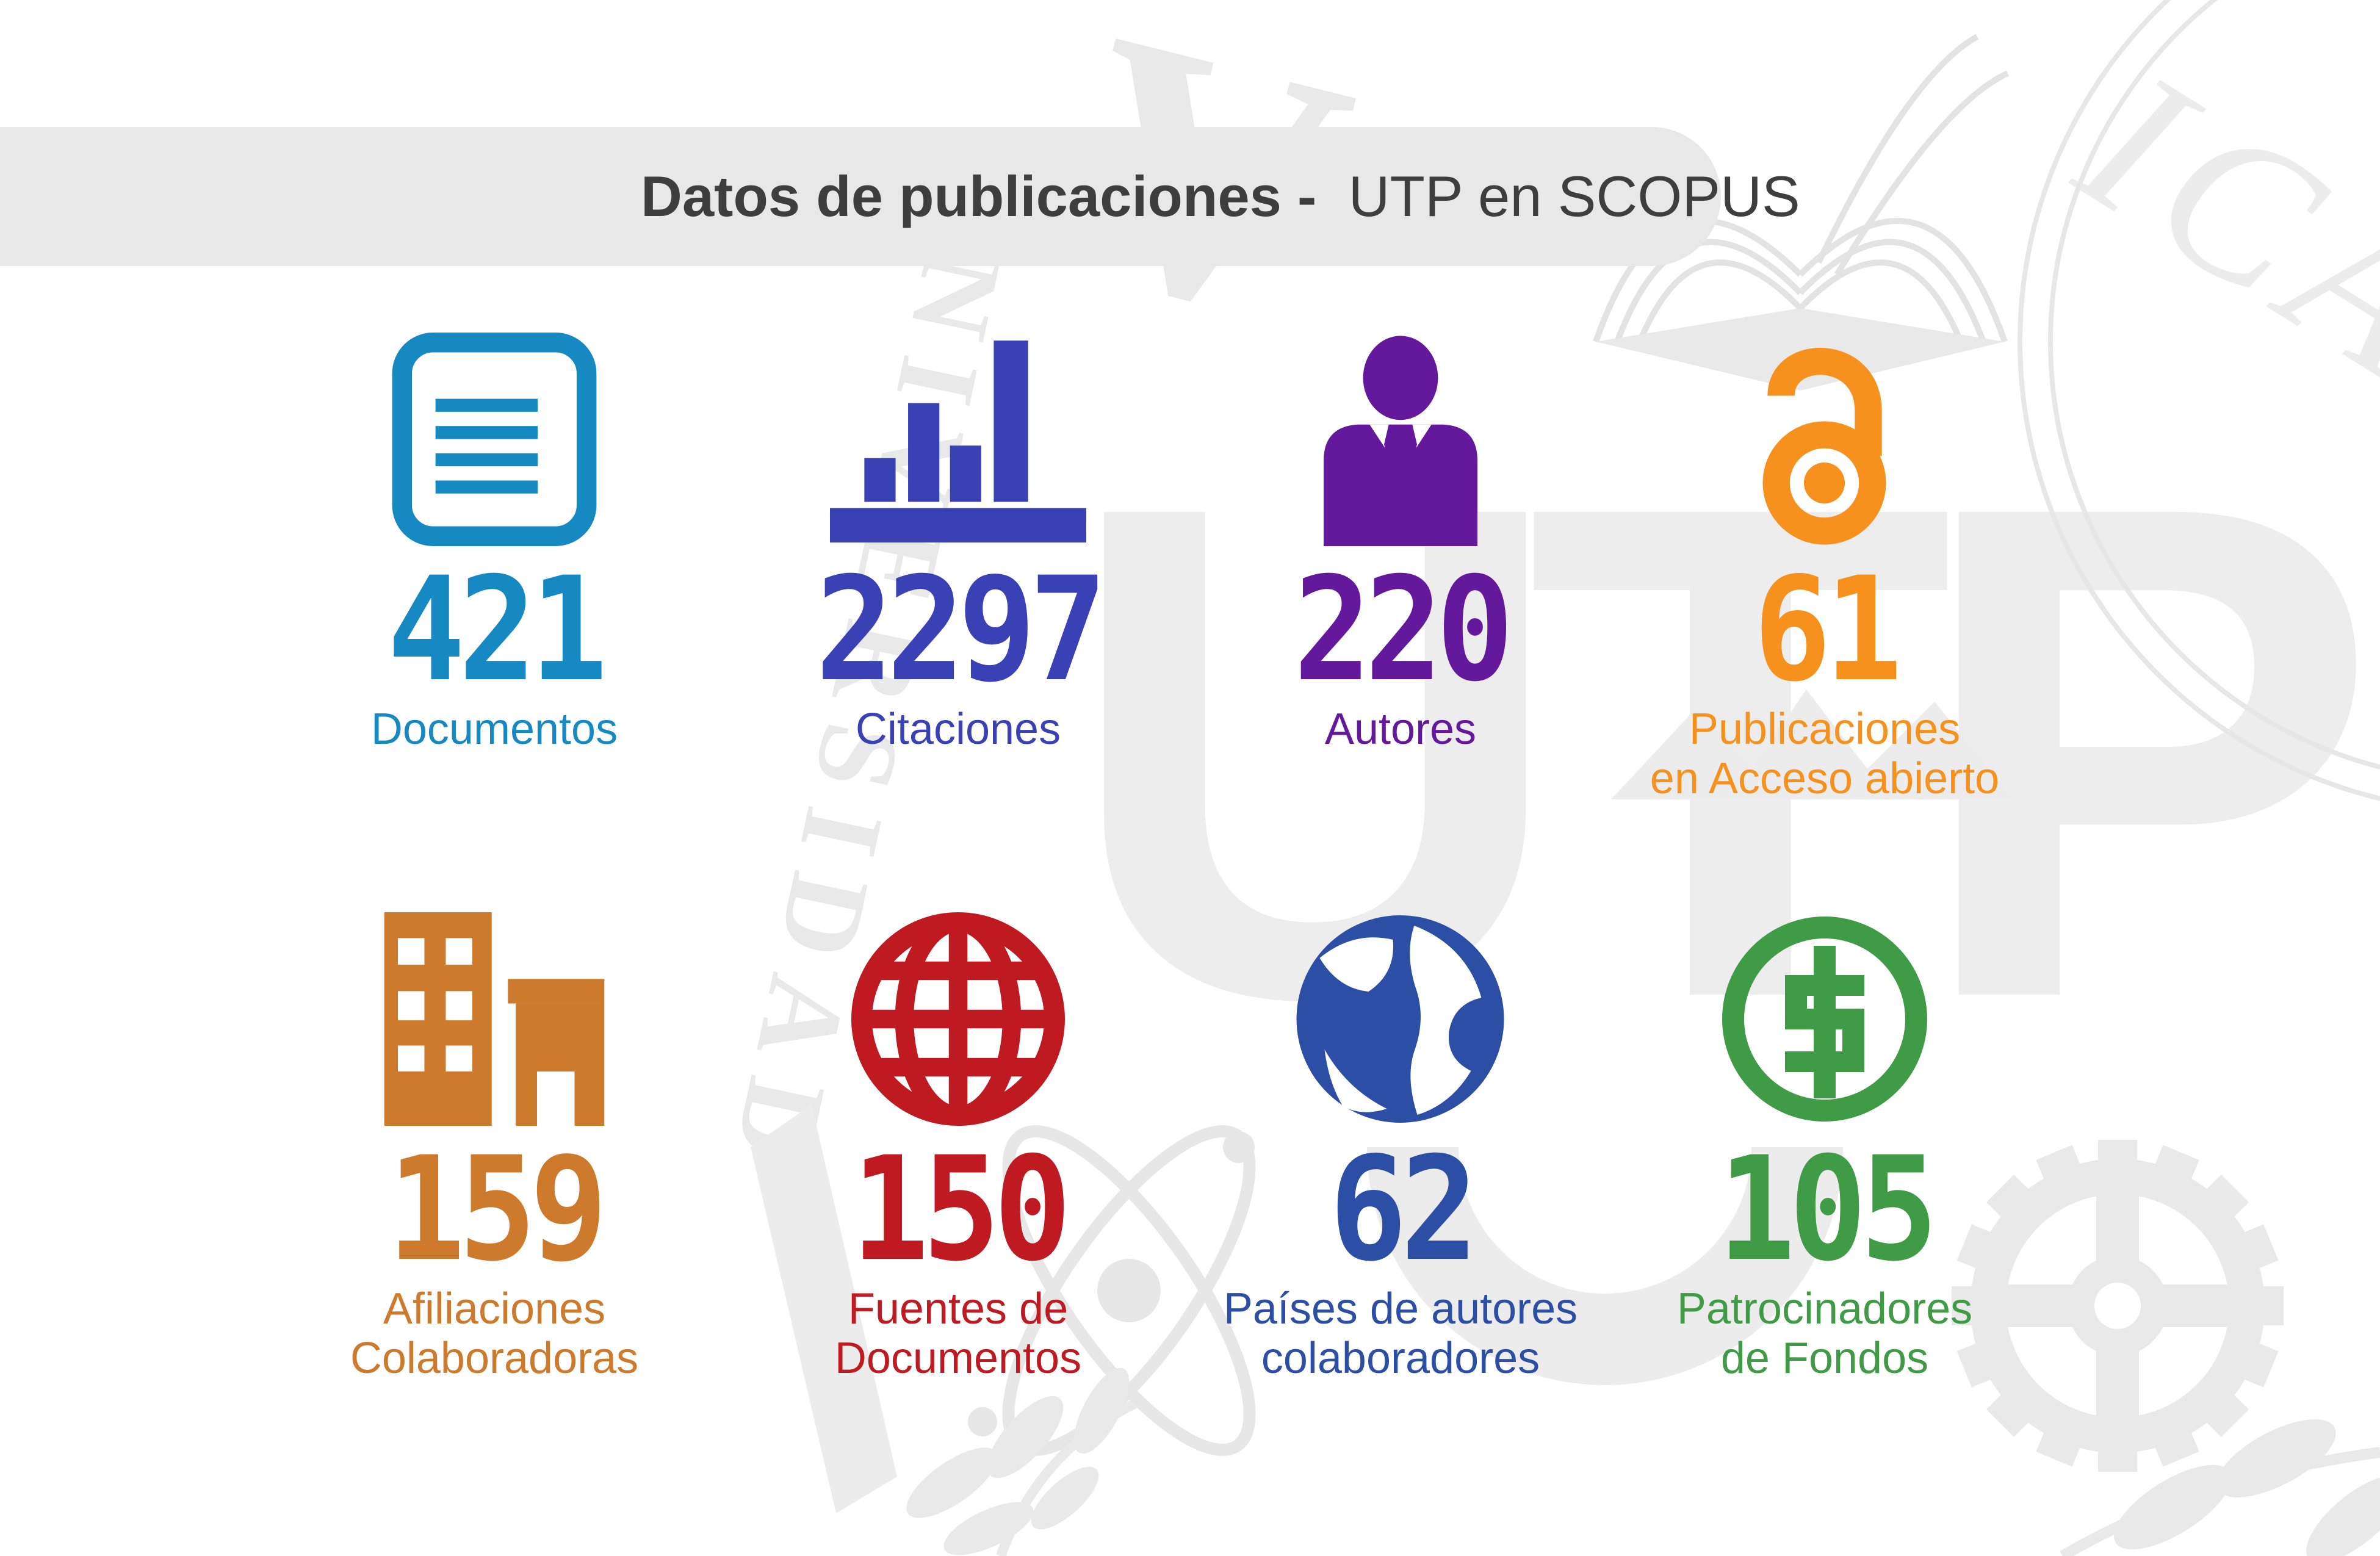 The height and width of the screenshot is (1556, 2380). I want to click on stat-value: 421, so click(498, 630).